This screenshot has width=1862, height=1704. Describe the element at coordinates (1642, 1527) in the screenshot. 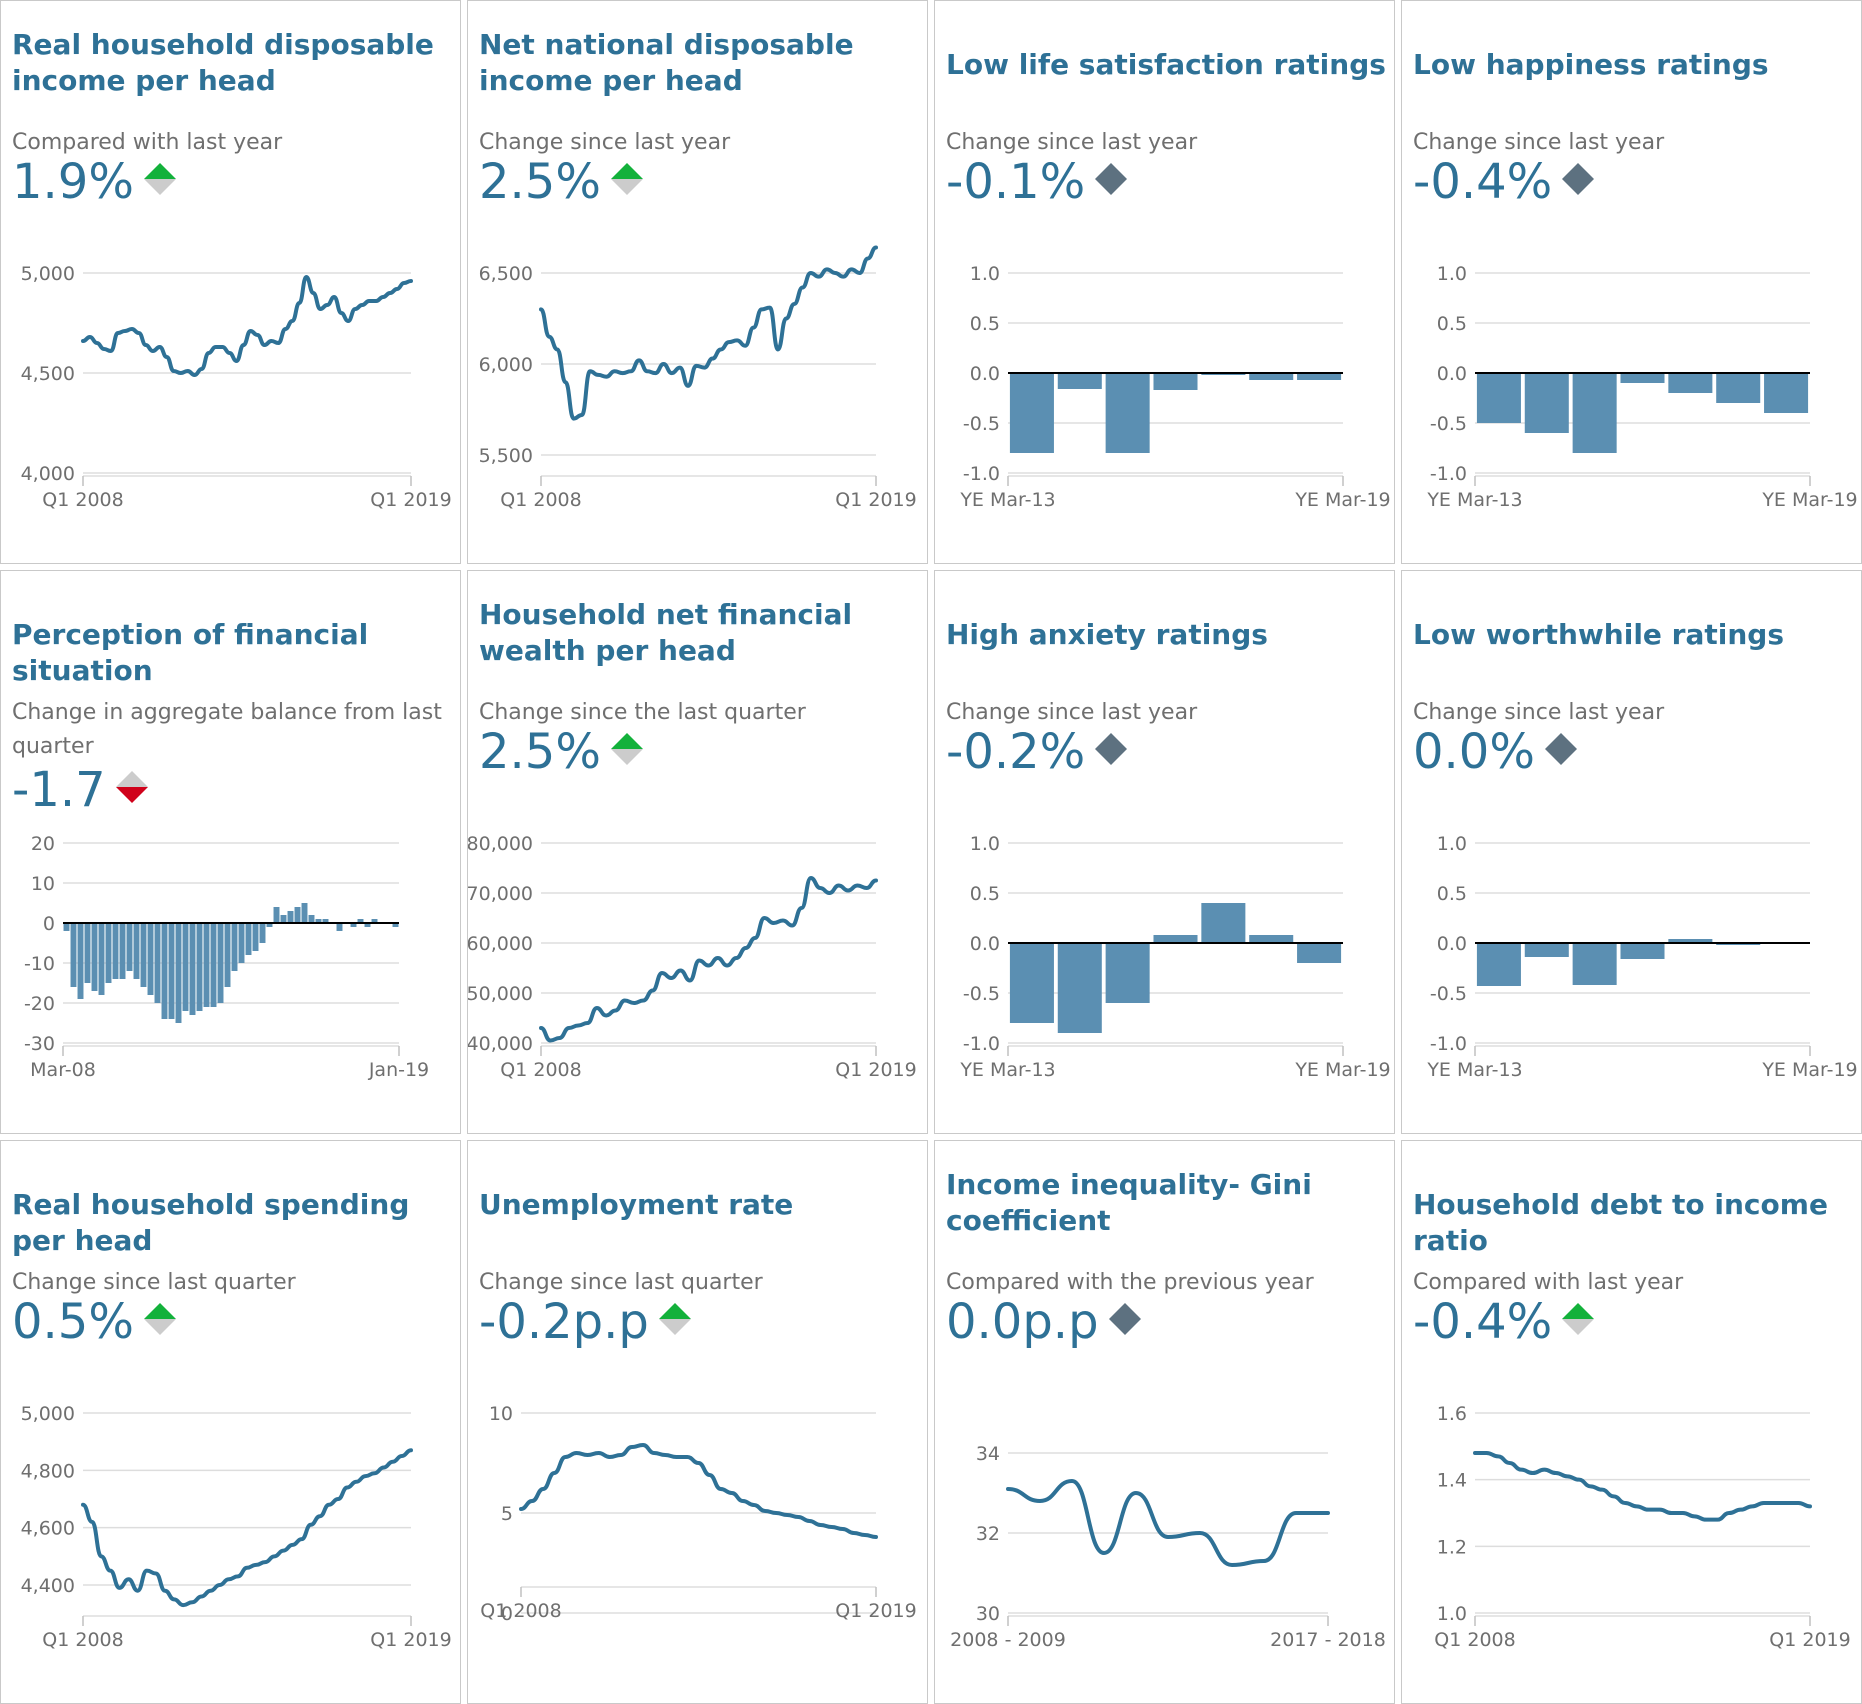

I see `chart: 1.6 1.4 1.2 1.0 Q1 2008 Q1 2019` at that location.